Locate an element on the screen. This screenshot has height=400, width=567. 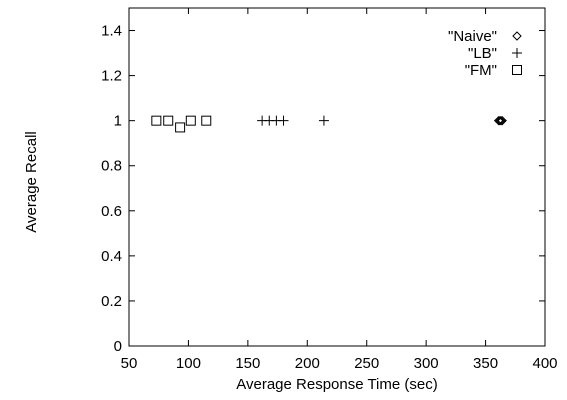
legend-marker-plus is located at coordinates (517, 53).